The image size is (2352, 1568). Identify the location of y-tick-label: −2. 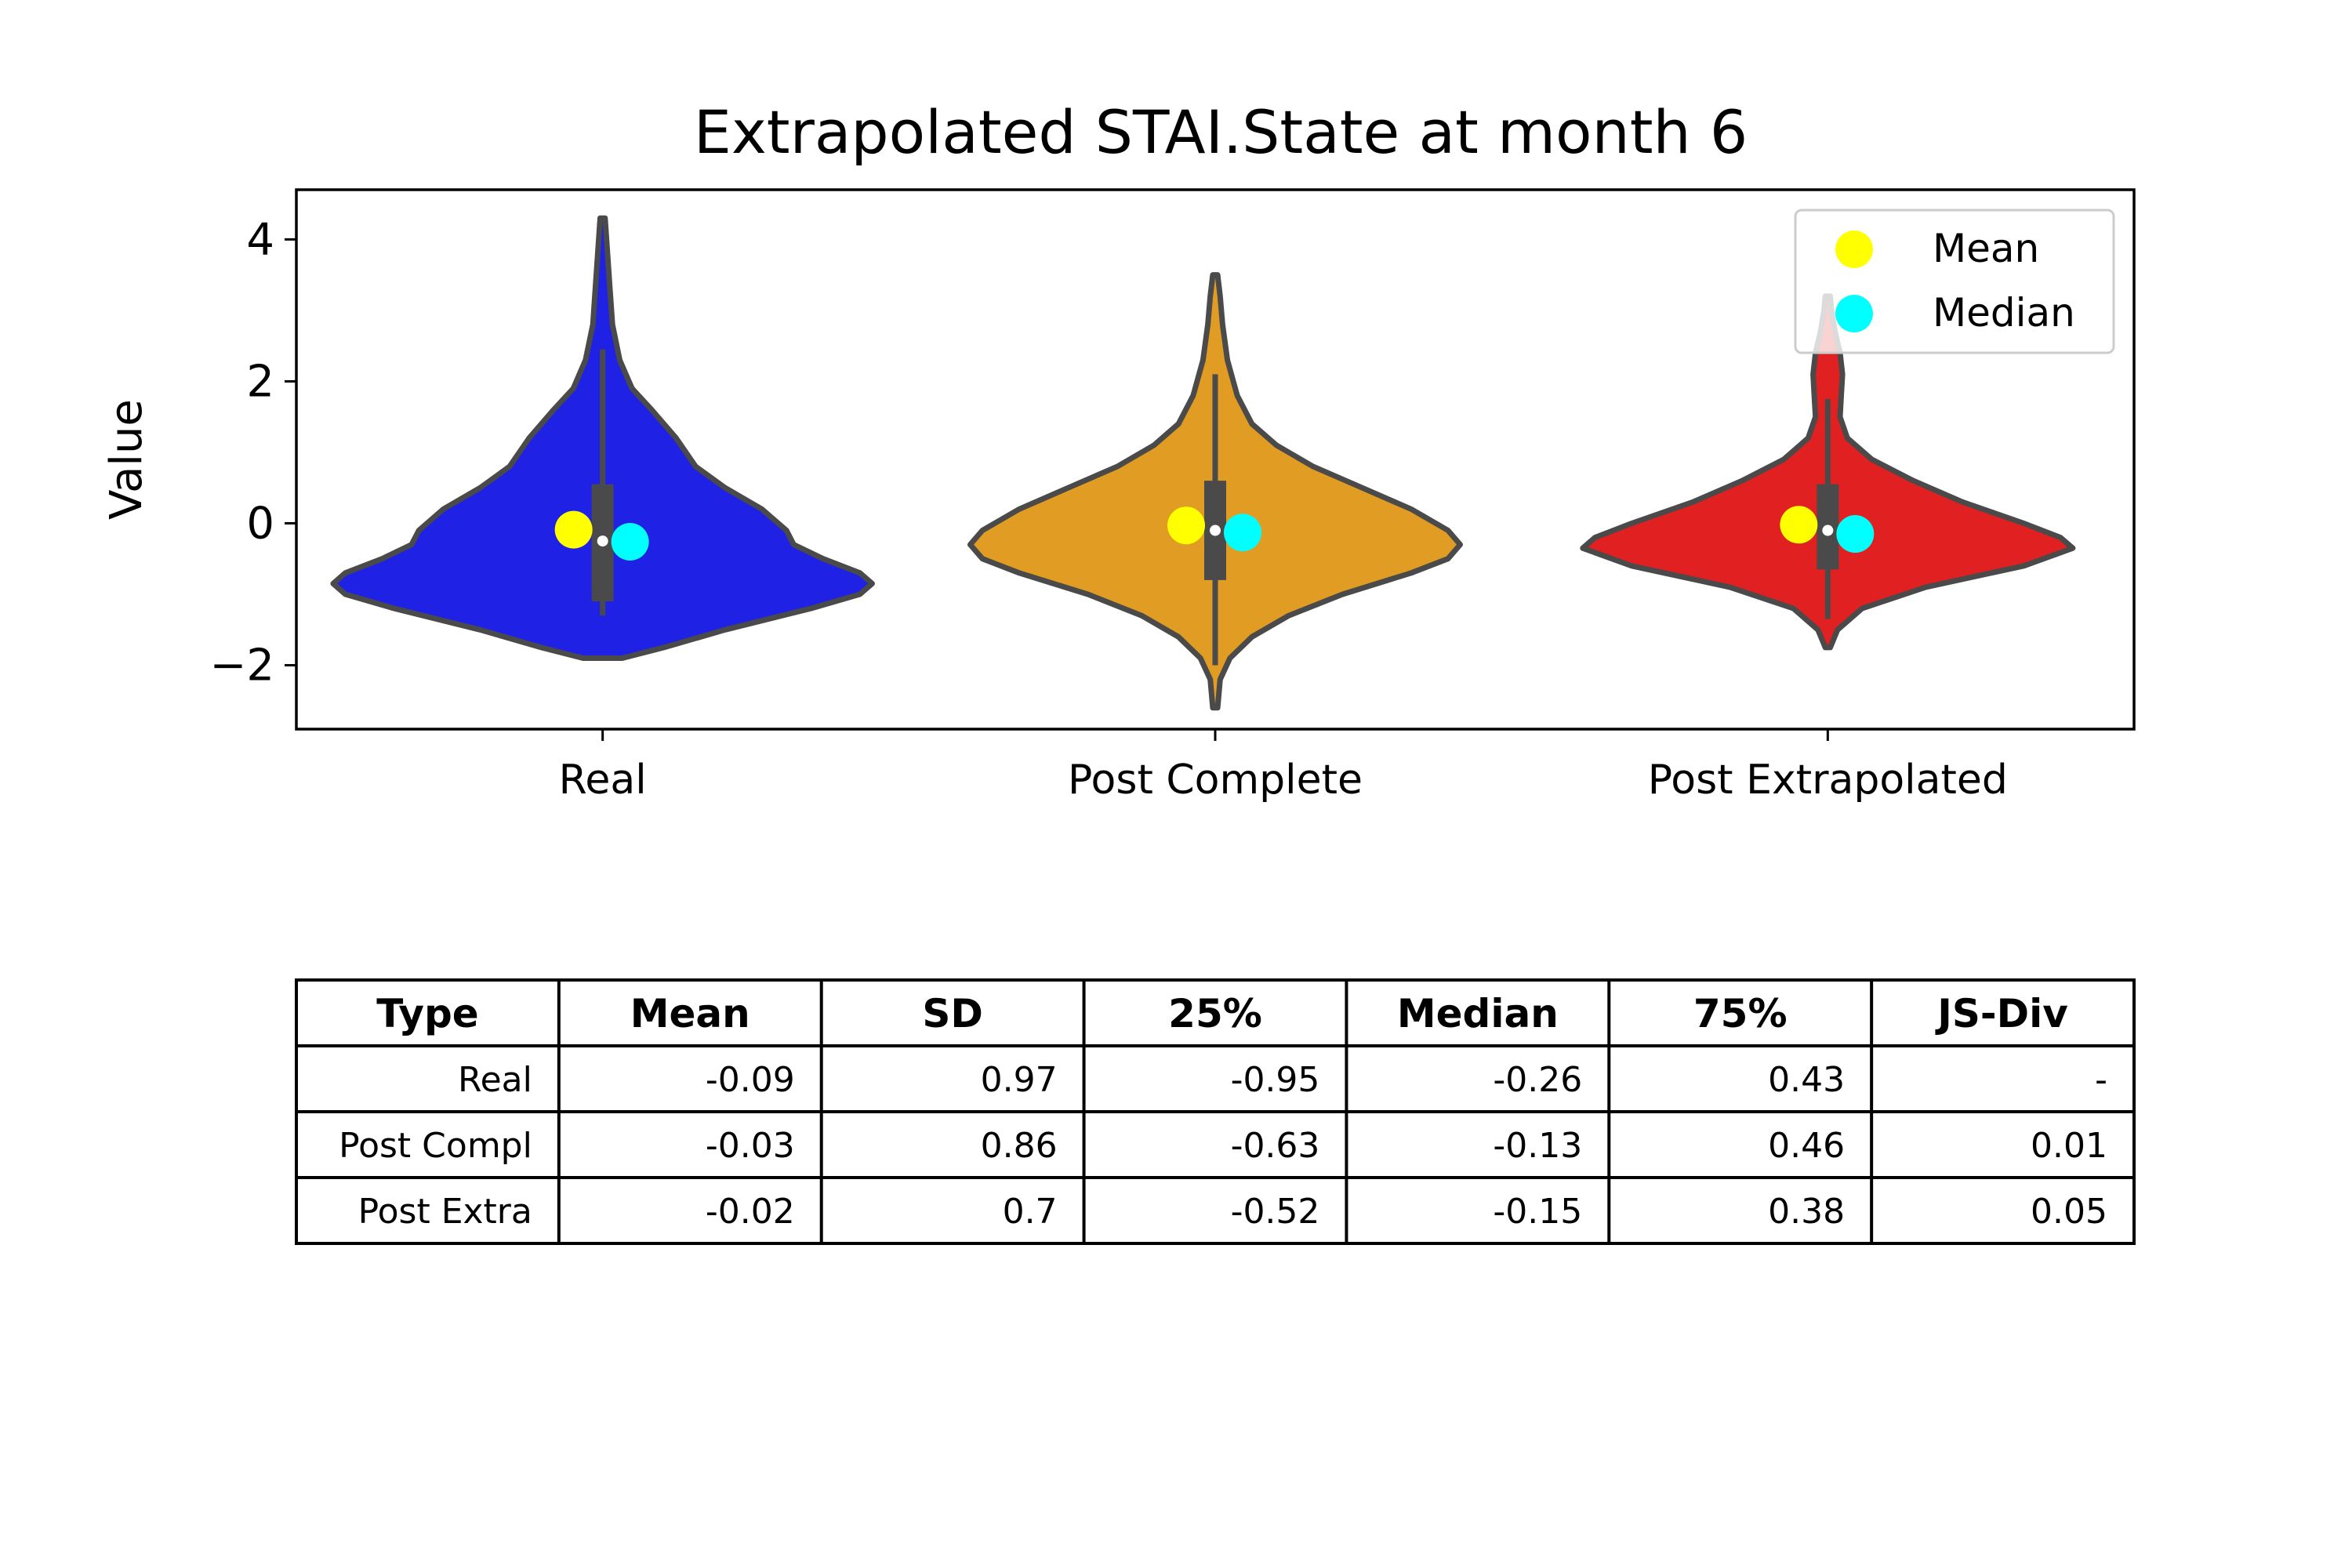
(241, 666).